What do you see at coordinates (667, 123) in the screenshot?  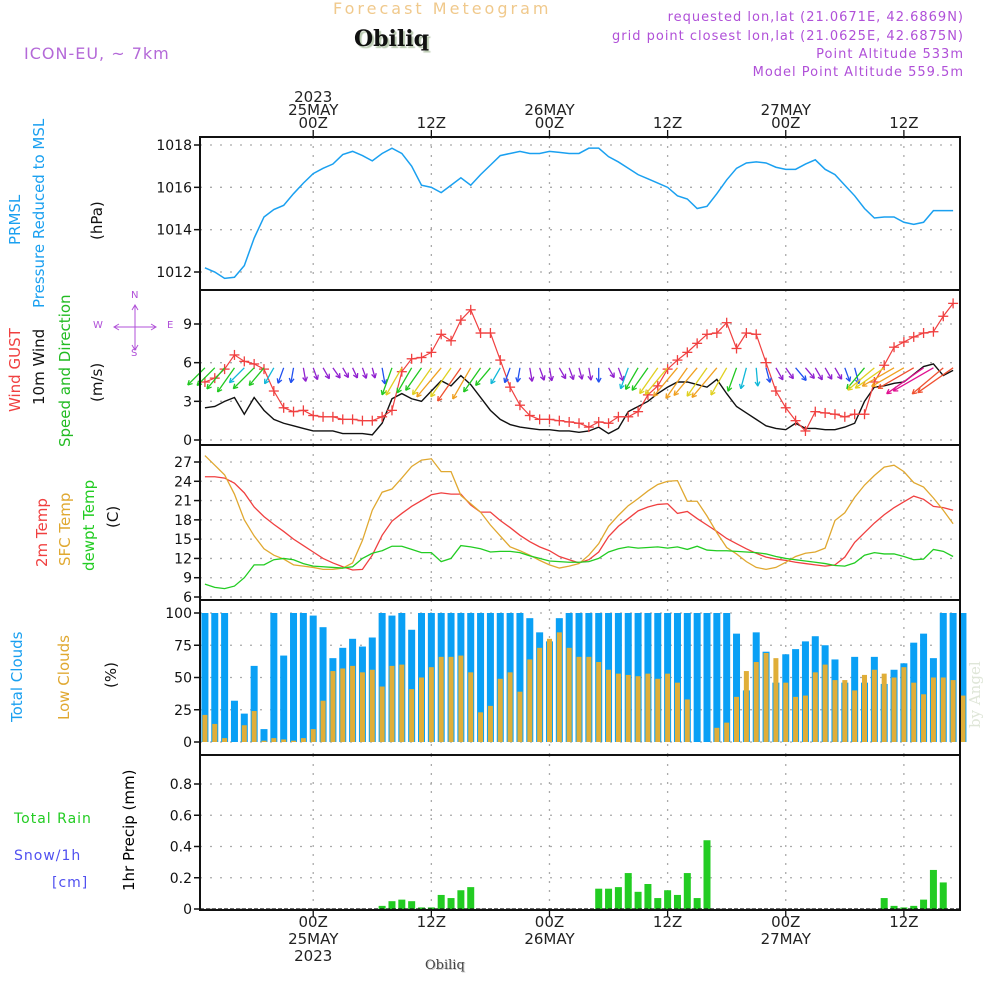 I see `top-time-label: 12Z` at bounding box center [667, 123].